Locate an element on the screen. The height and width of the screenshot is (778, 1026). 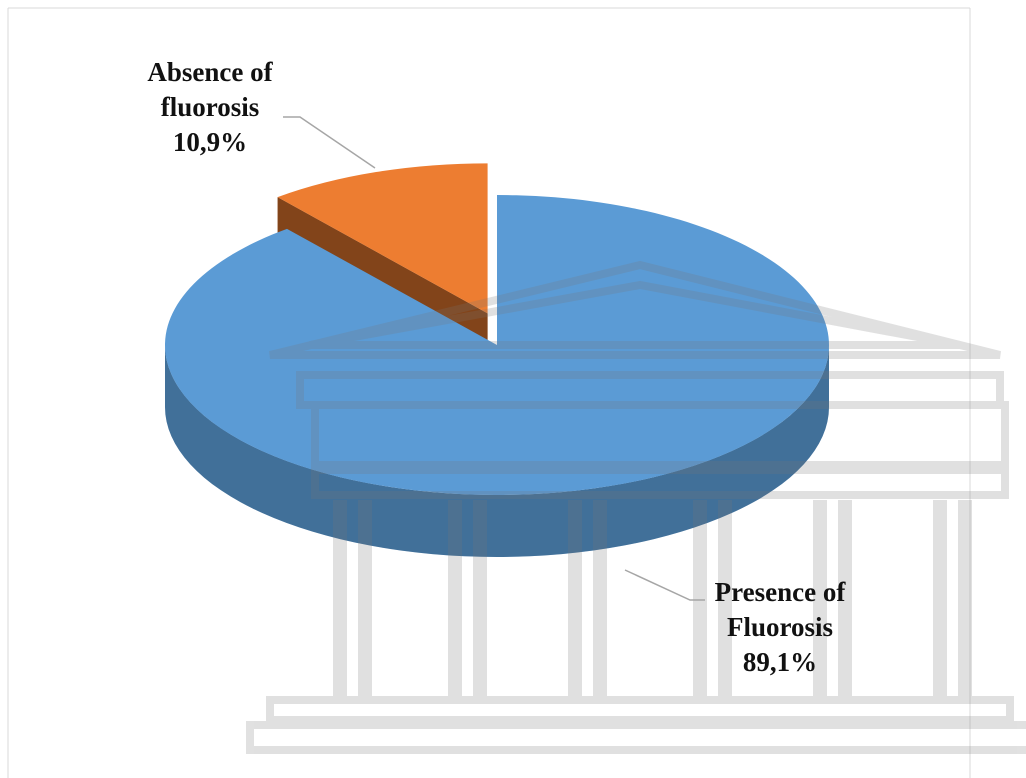
slice is located at coordinates (382, 238).